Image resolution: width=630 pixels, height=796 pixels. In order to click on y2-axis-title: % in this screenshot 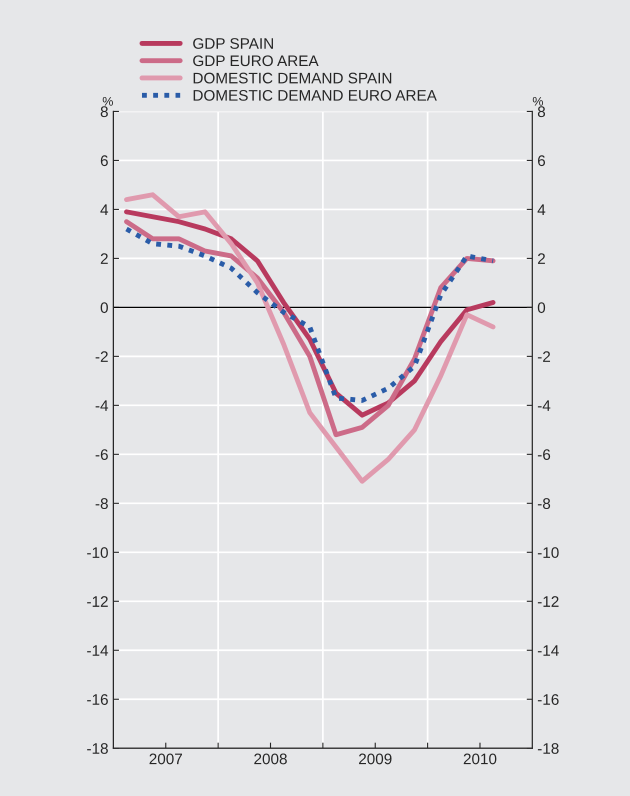, I will do `click(538, 101)`.